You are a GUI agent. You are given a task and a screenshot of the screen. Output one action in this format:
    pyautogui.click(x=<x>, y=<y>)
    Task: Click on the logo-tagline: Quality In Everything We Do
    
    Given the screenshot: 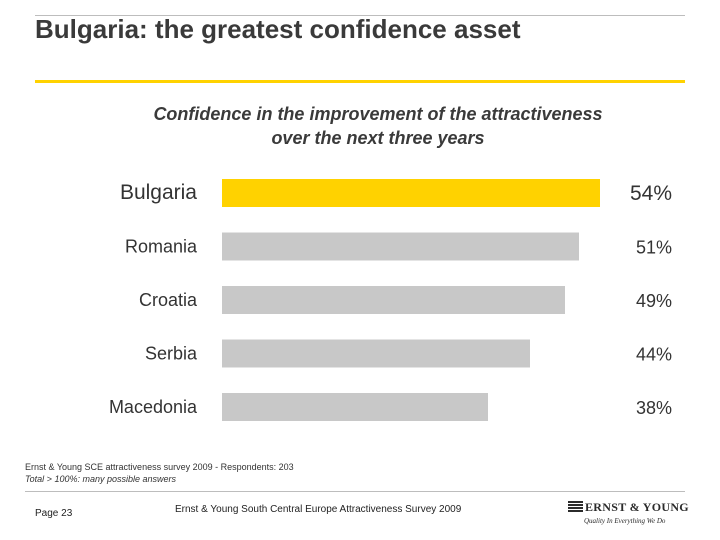 What is the action you would take?
    pyautogui.click(x=625, y=521)
    